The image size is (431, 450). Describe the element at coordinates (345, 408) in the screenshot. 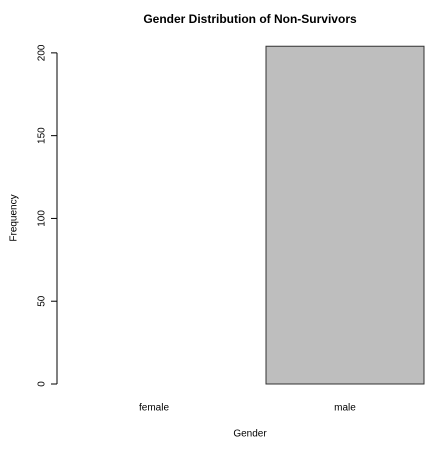

I see `x-tick-label: male` at that location.